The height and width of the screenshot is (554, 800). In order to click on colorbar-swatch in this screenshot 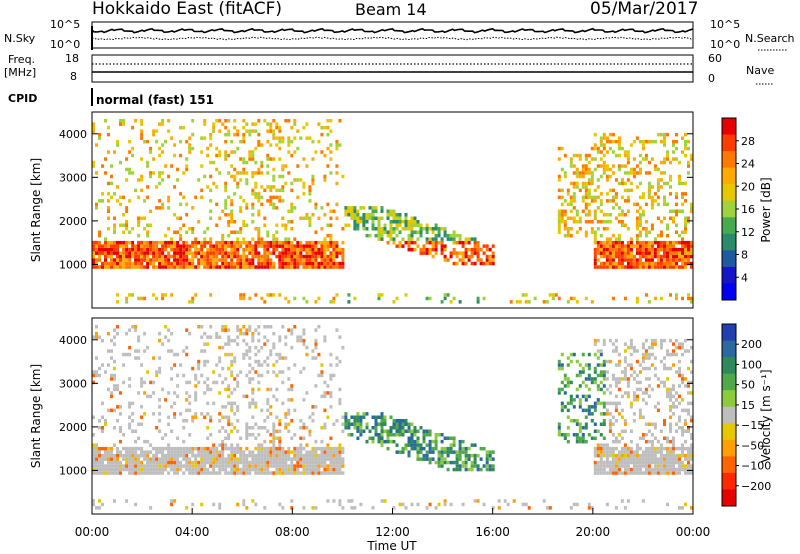, I will do `click(729, 259)`.